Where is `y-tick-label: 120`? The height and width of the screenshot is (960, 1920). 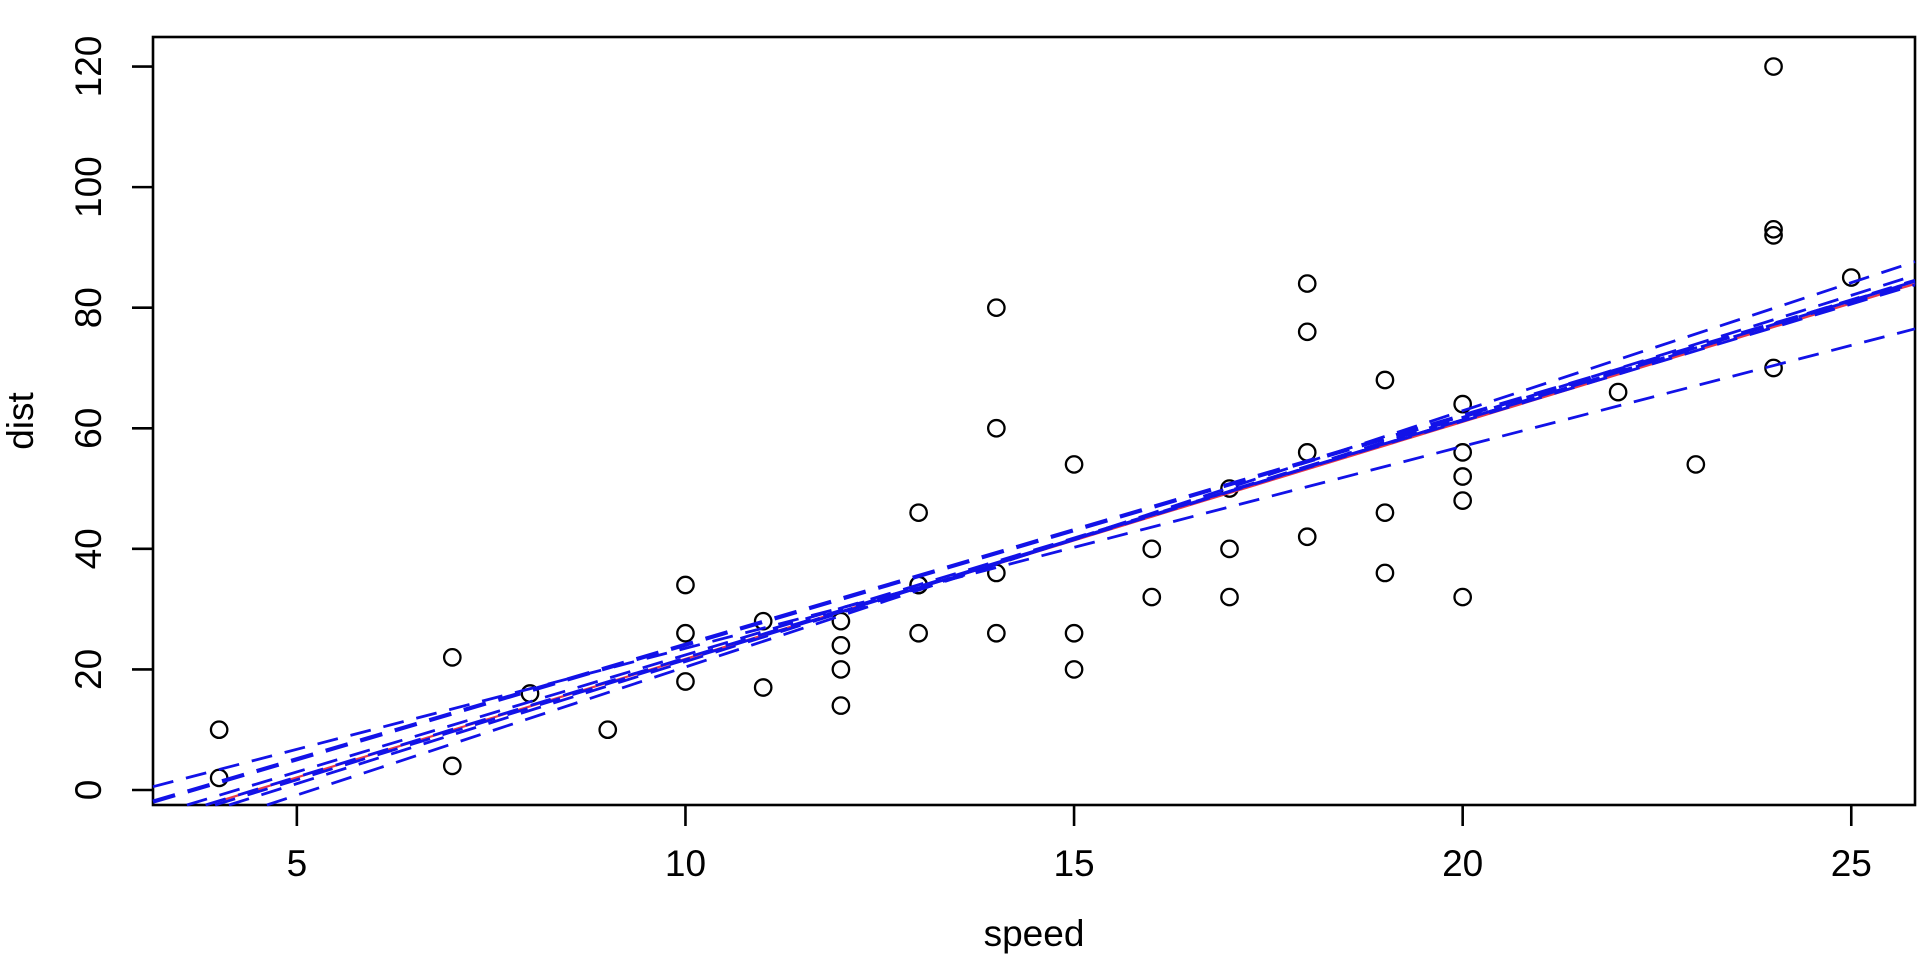
y-tick-label: 120 is located at coordinates (88, 67).